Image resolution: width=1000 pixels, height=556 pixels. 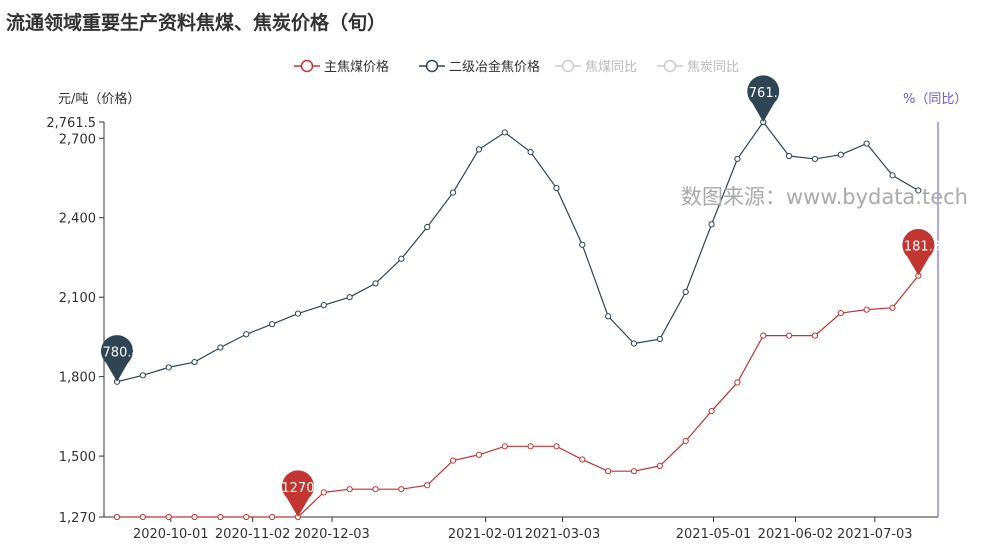 I want to click on legend-label: 二级冶金焦价格, so click(x=494, y=67).